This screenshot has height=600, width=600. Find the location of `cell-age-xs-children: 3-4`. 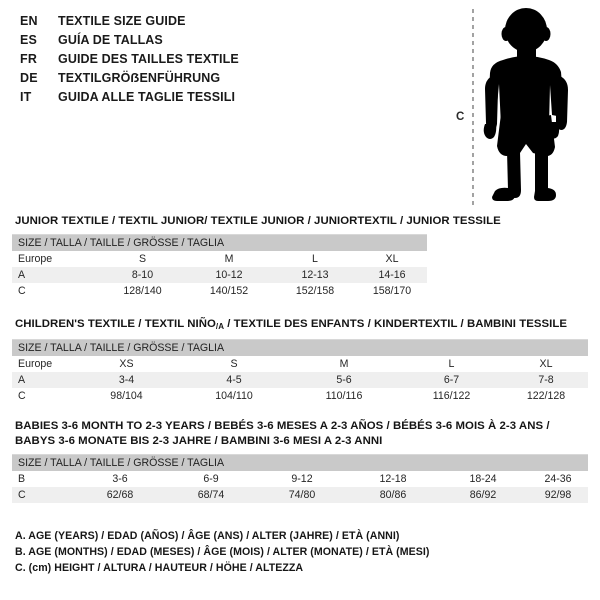

cell-age-xs-children: 3-4 is located at coordinates (126, 379).